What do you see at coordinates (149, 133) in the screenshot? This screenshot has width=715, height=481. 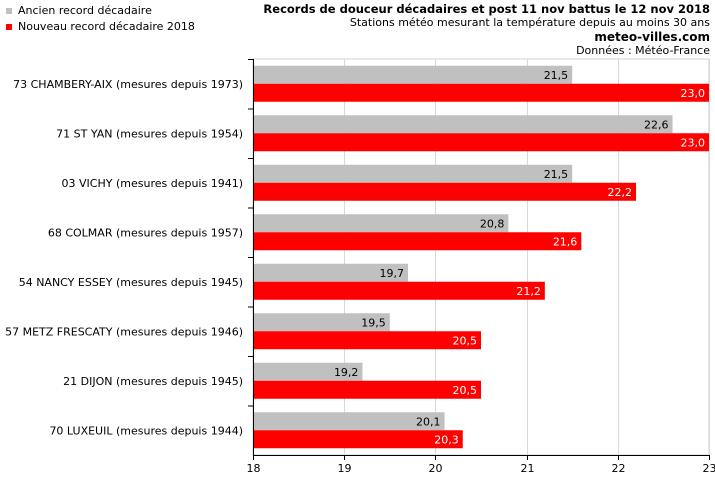 I see `category-label: 71 ST YAN (mesures depuis 1954)` at bounding box center [149, 133].